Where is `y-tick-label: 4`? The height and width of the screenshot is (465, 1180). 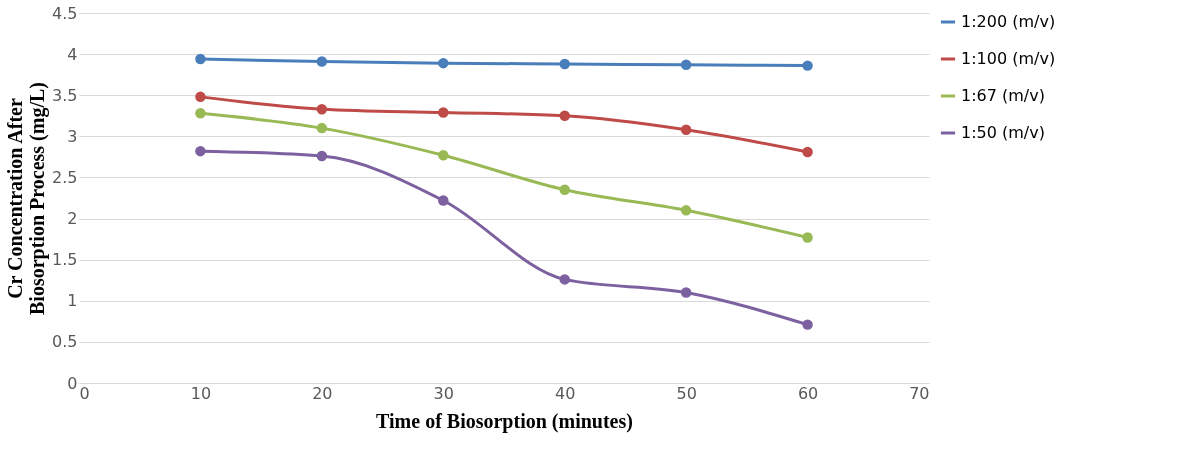
y-tick-label: 4 is located at coordinates (72, 54).